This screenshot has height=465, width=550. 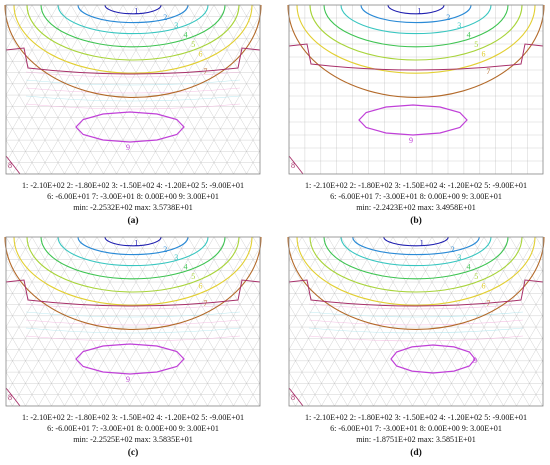 What do you see at coordinates (416, 453) in the screenshot?
I see `panel-label-d: (d)` at bounding box center [416, 453].